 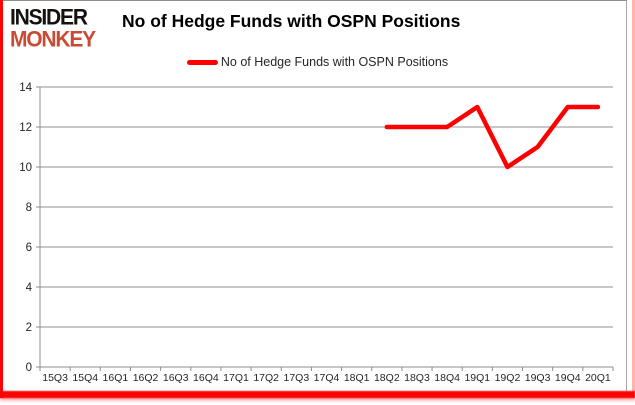 I want to click on x-tick-label: 18Q3, so click(x=417, y=378).